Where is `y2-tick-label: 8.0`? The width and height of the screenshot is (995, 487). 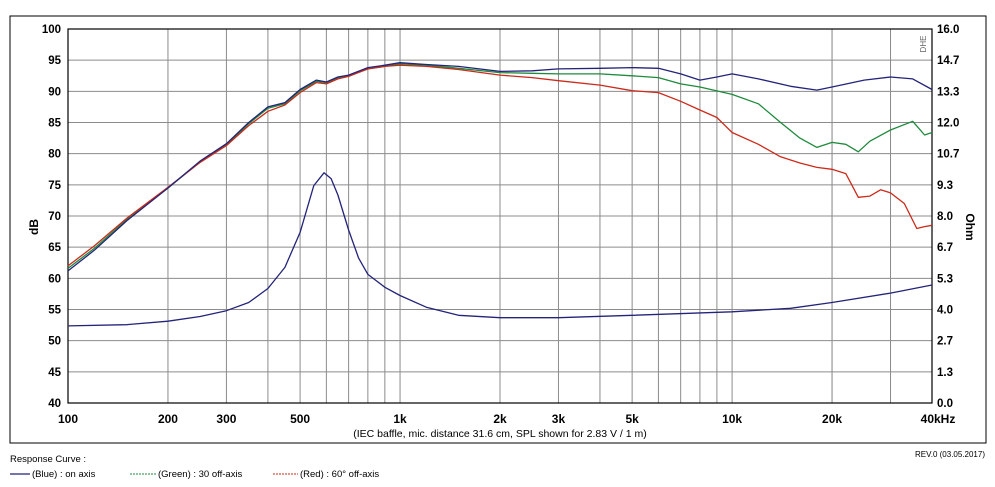
y2-tick-label: 8.0 is located at coordinates (945, 217).